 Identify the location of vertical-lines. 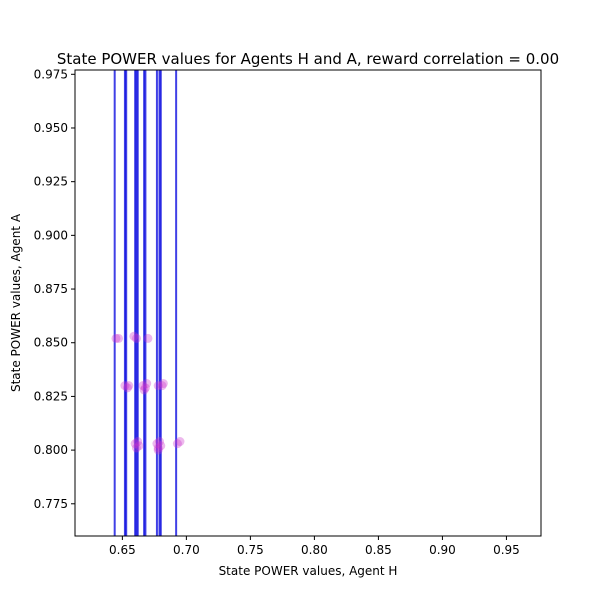
(145, 303).